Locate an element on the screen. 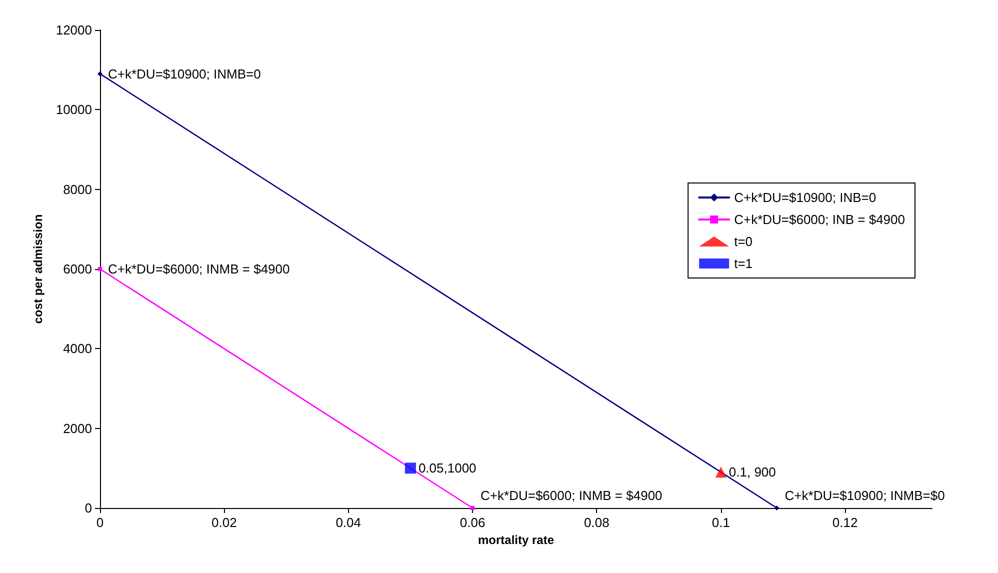 The height and width of the screenshot is (573, 998). legend-label: t=1 is located at coordinates (743, 263).